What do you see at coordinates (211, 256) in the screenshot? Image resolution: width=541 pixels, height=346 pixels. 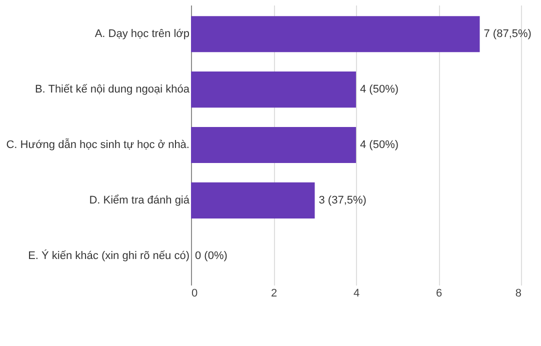 I see `data-label: 0 (0%)` at bounding box center [211, 256].